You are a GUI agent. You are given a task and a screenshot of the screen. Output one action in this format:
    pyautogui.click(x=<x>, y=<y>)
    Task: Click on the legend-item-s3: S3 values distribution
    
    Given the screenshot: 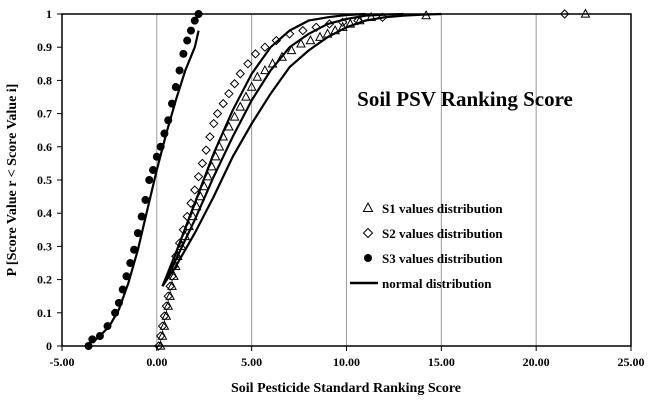 What is the action you would take?
    pyautogui.click(x=433, y=258)
    